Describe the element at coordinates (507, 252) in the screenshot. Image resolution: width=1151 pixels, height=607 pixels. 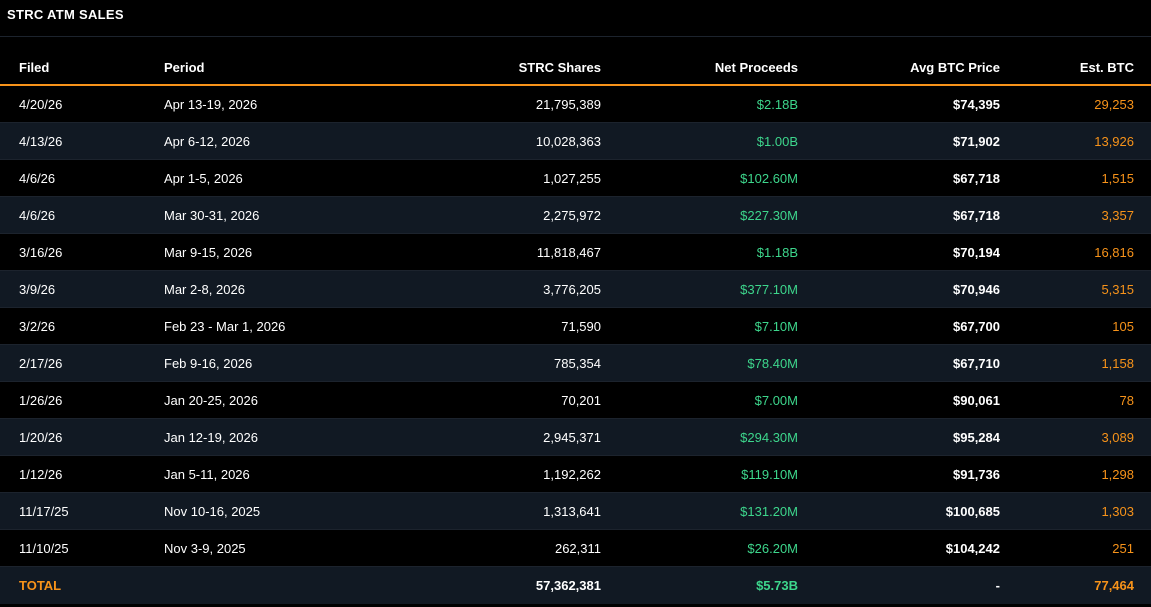
I see `cell-shares: 11,818,467` at that location.